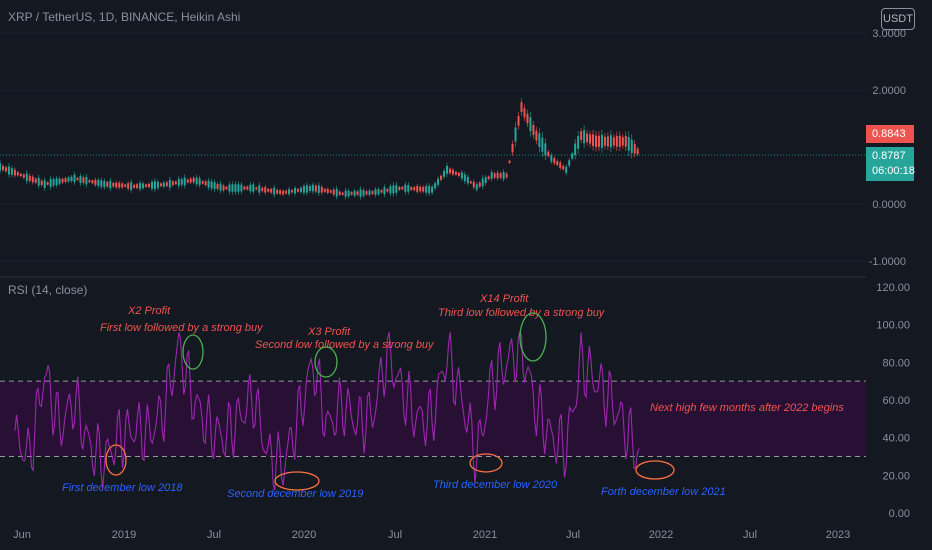 The height and width of the screenshot is (550, 932). Describe the element at coordinates (48, 290) in the screenshot. I see `rsi-indicator-label: RSI (14, close)` at that location.